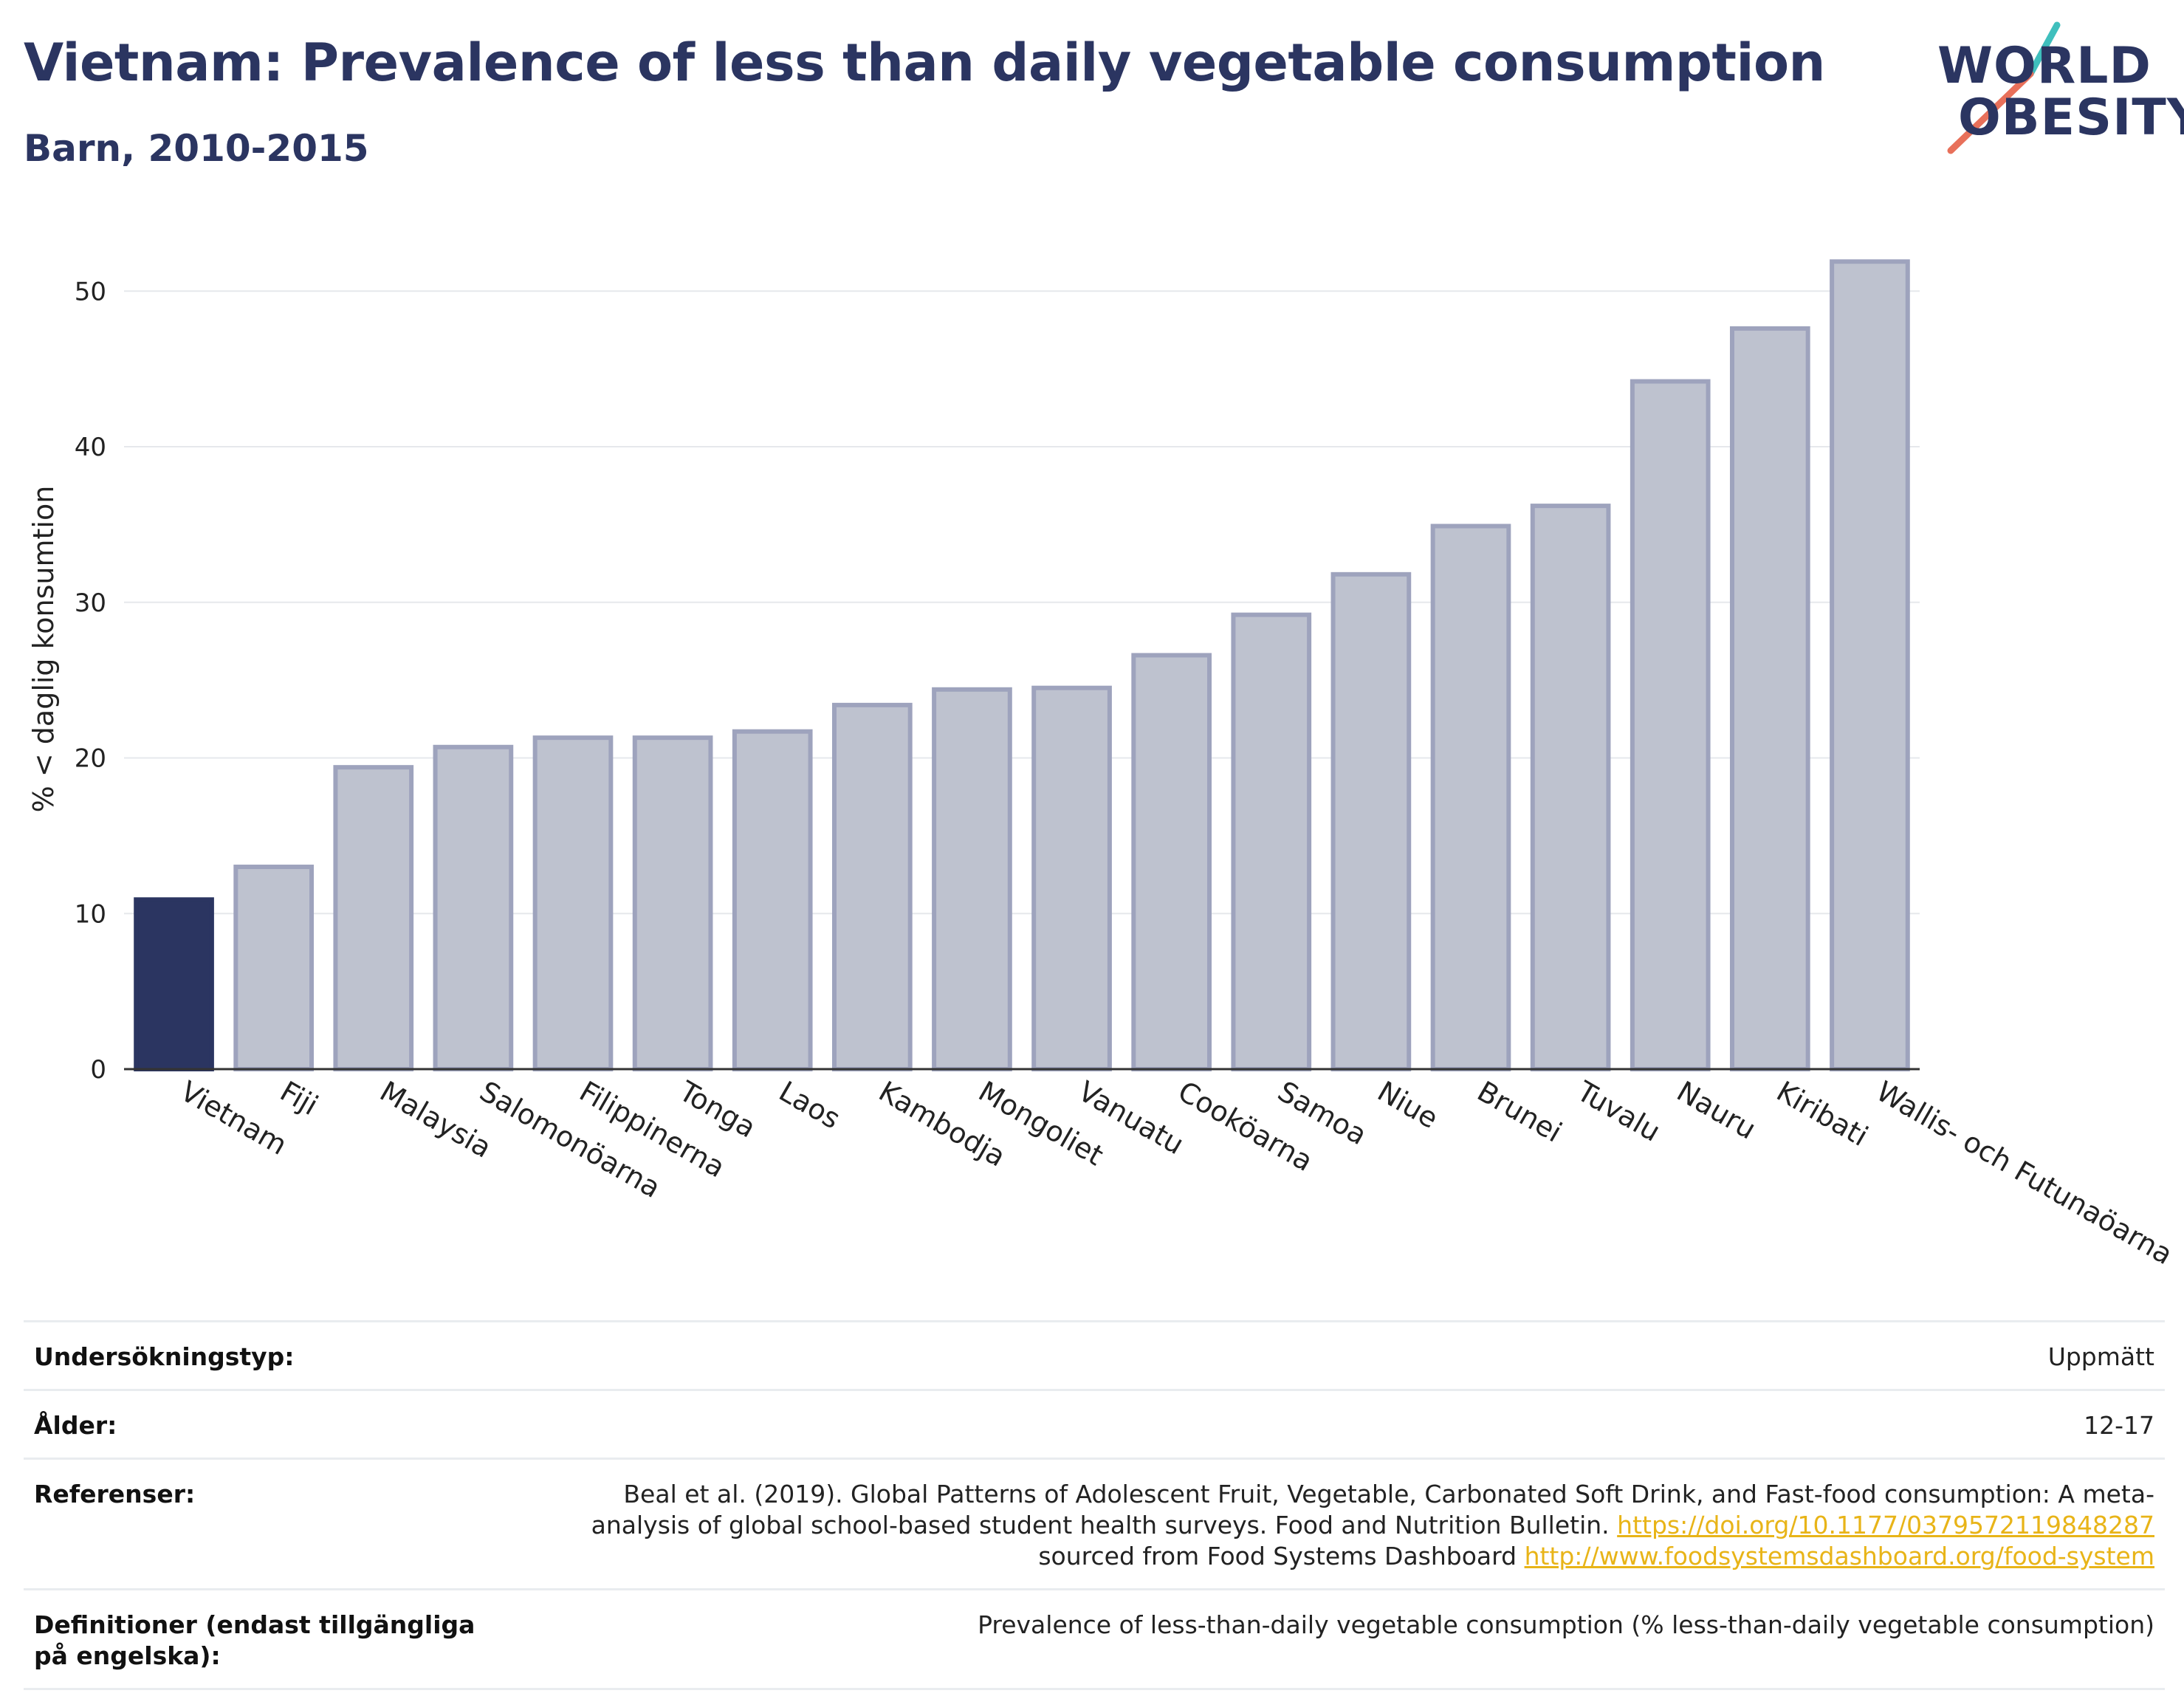  I want to click on survey-type-value: Uppmätt, so click(2100, 1356).